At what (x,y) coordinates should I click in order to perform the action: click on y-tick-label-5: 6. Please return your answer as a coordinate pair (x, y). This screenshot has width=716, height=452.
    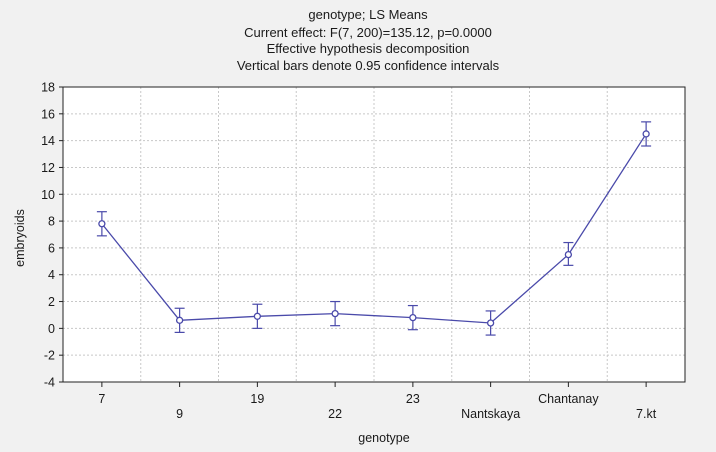
    Looking at the image, I should click on (51, 248).